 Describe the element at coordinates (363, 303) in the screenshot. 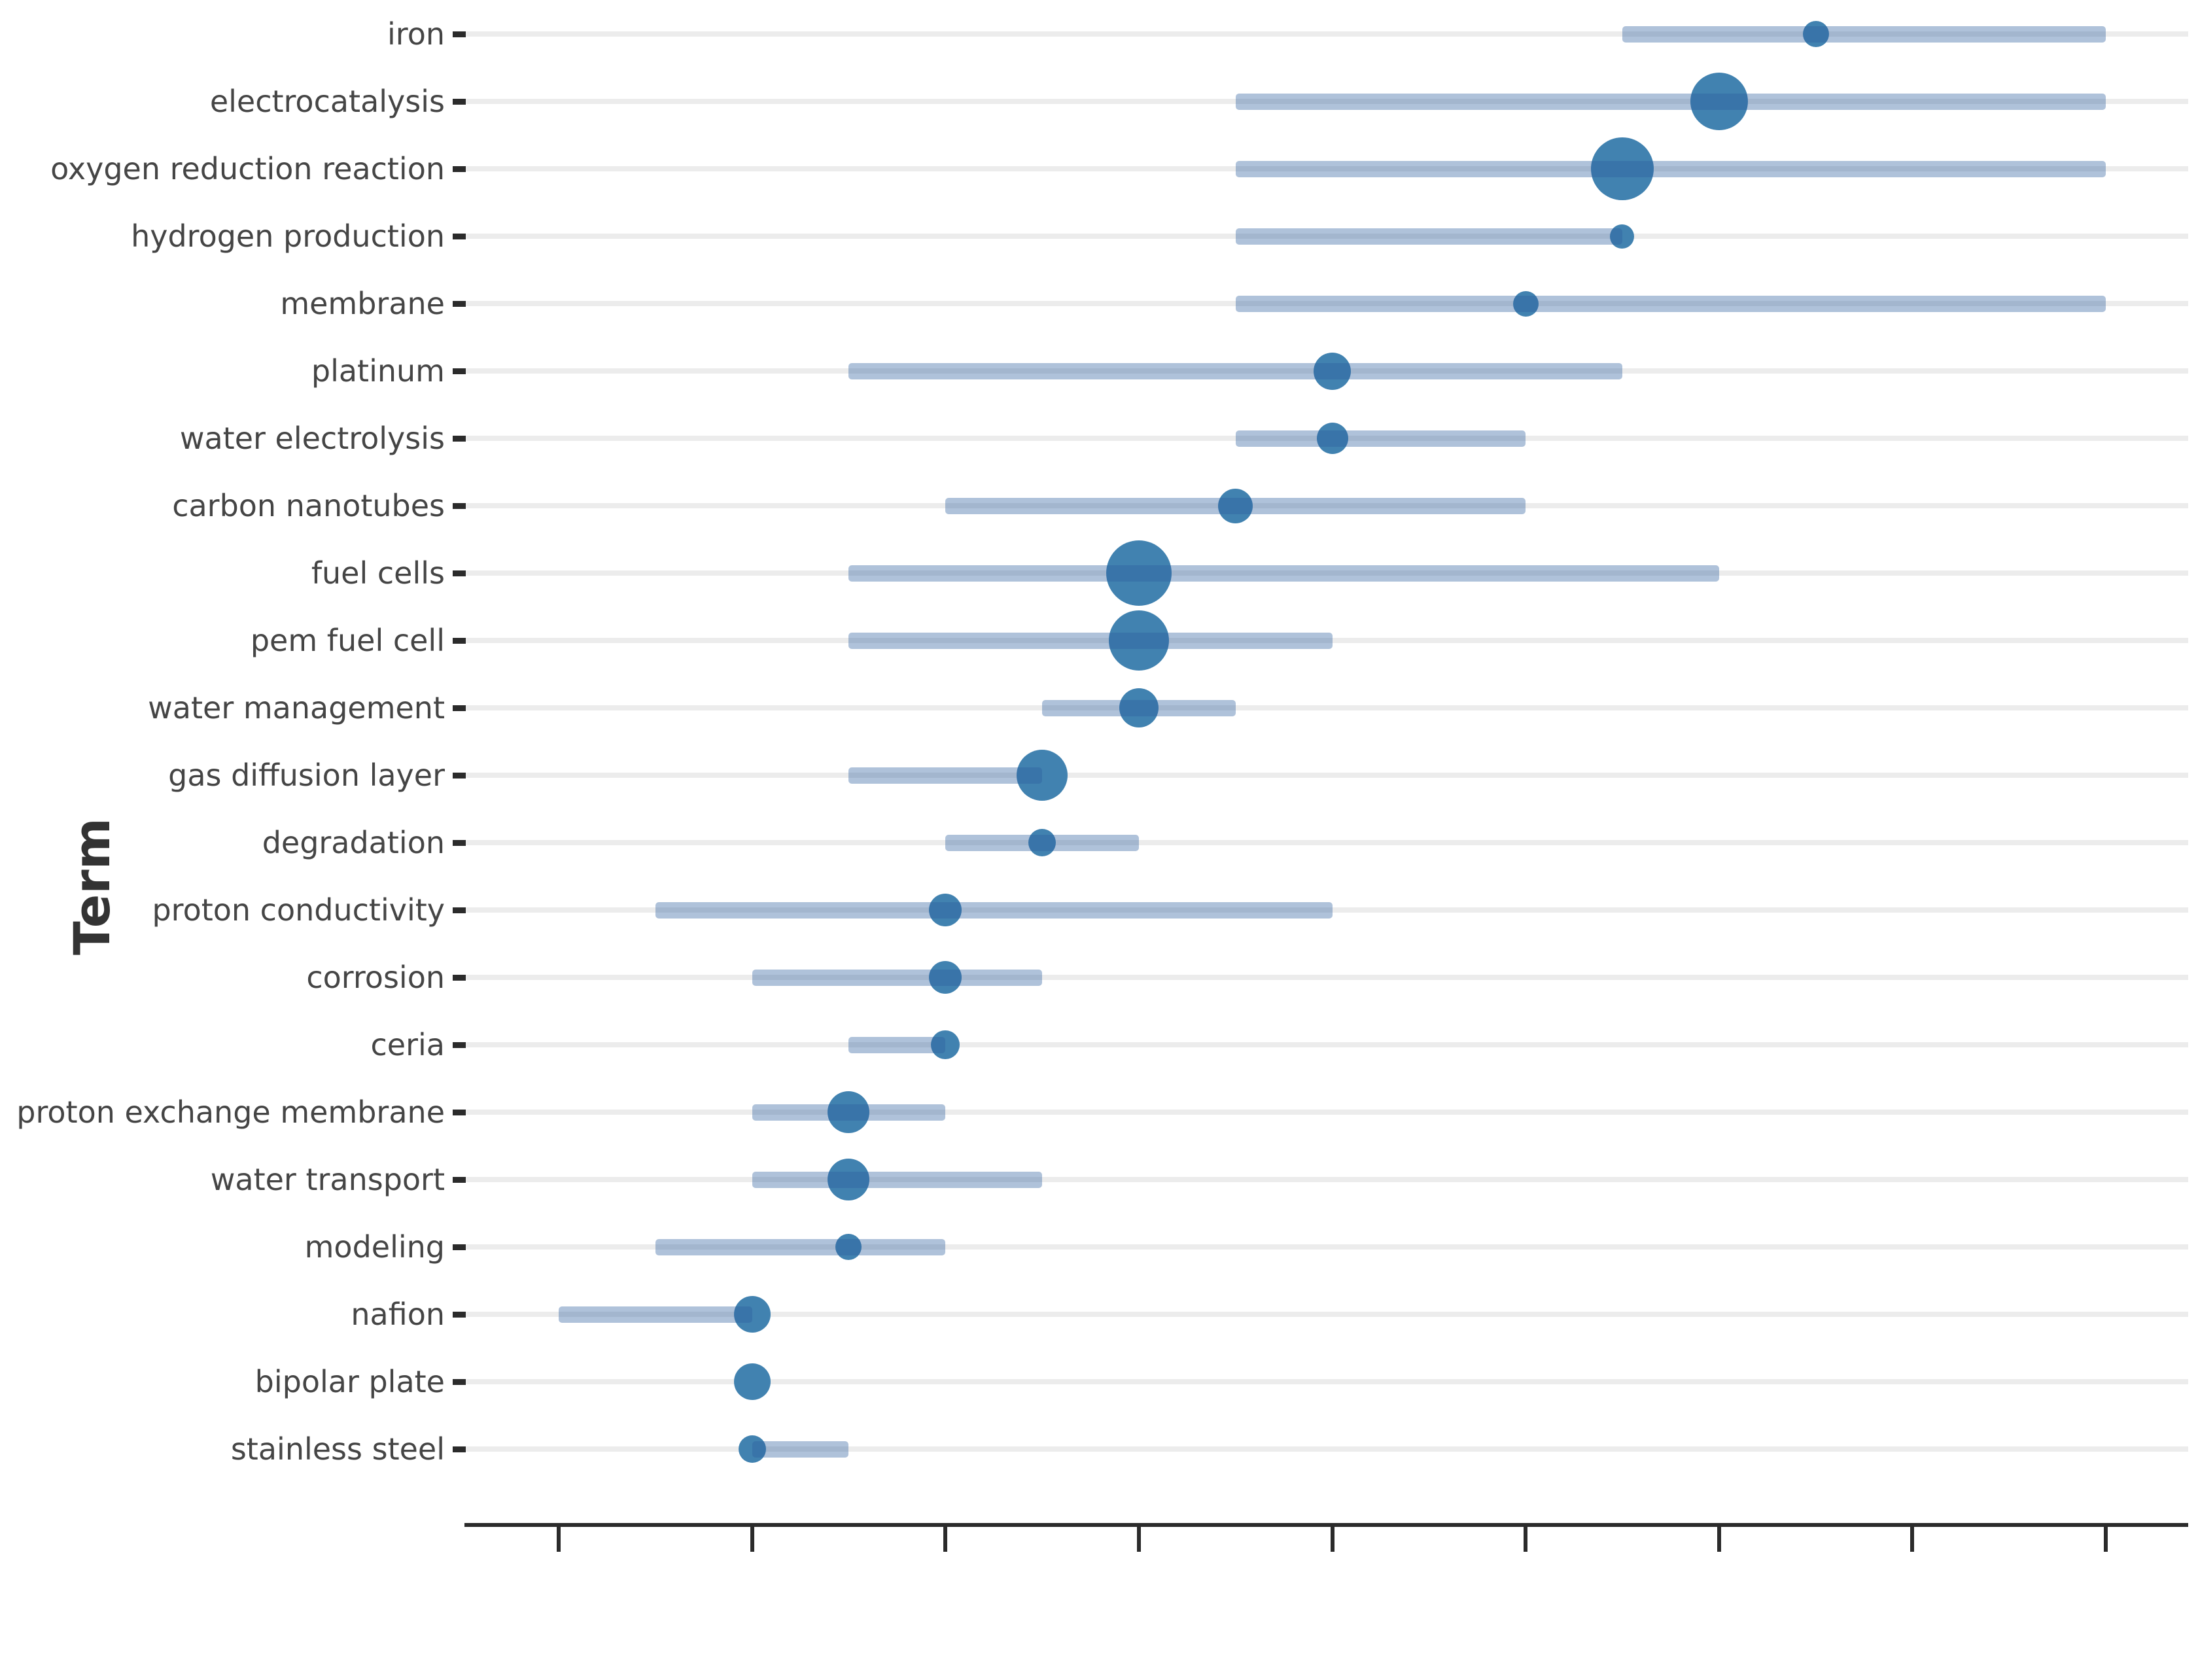

I see `term-label: membrane` at that location.